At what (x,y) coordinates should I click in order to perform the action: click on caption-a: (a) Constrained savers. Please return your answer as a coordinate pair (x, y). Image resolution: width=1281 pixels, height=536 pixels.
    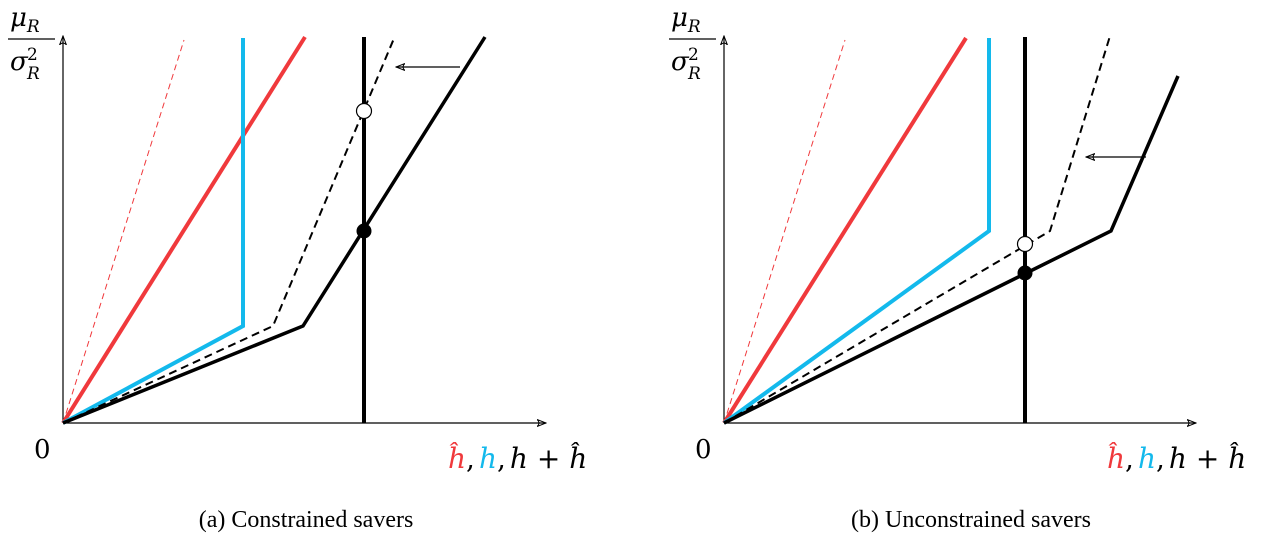
    Looking at the image, I should click on (306, 520).